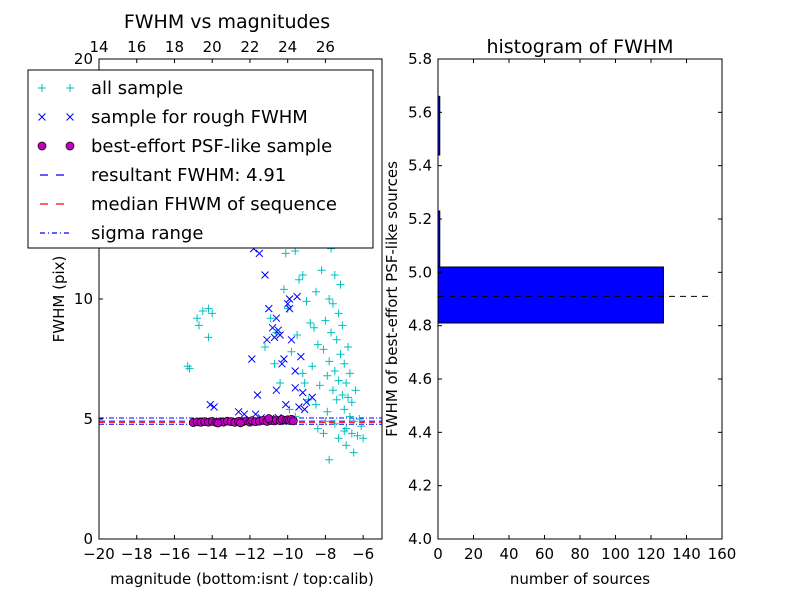 The width and height of the screenshot is (800, 600). What do you see at coordinates (325, 47) in the screenshot?
I see `top-x-tick-label: 26` at bounding box center [325, 47].